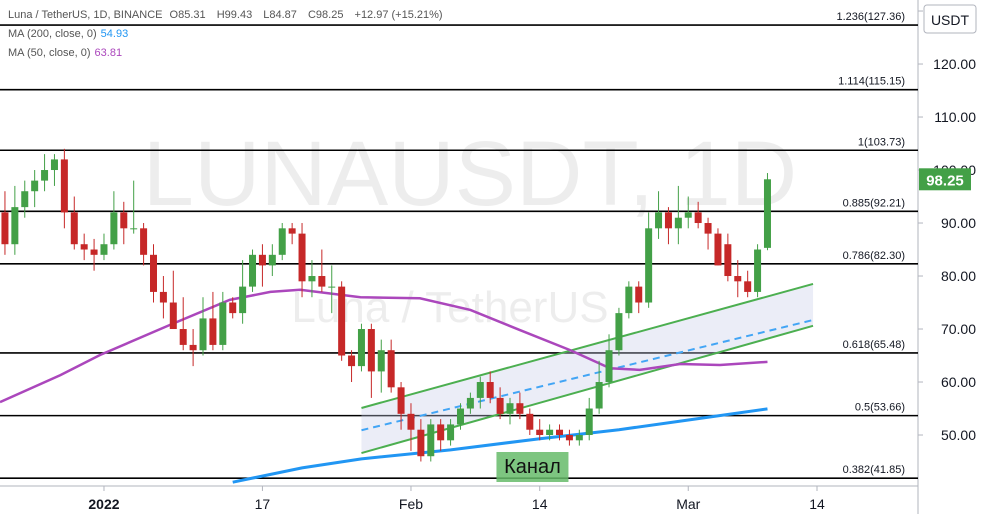 The height and width of the screenshot is (514, 982). Describe the element at coordinates (282, 15) in the screenshot. I see `ohlc: L84.87` at that location.